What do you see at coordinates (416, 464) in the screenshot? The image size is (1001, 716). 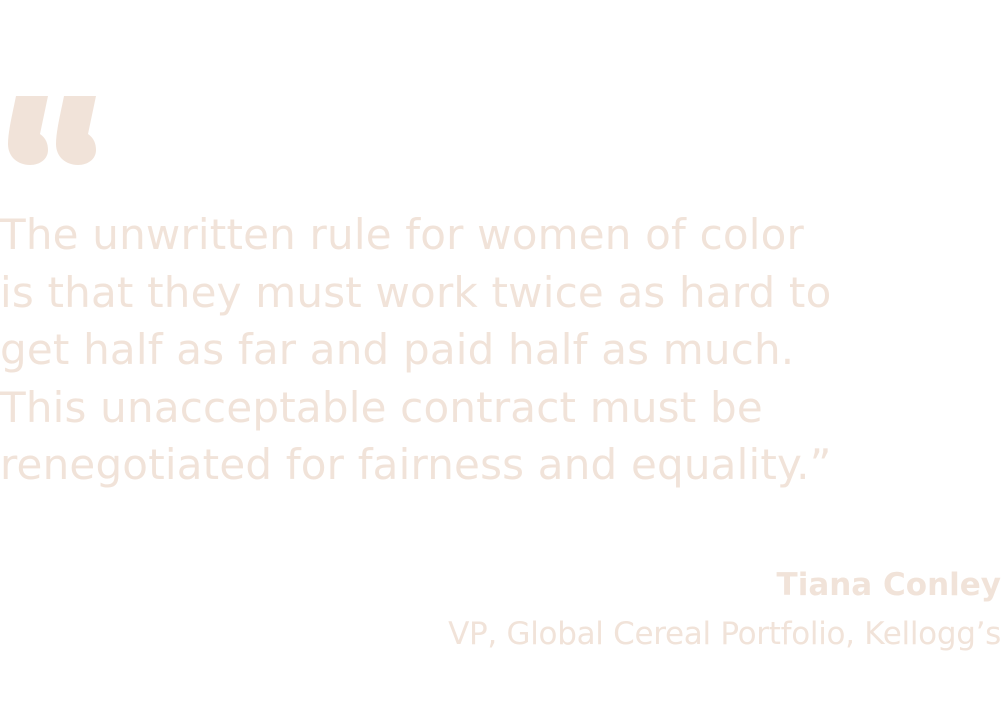 I see `quote-line: renegotiated for fairness and equality.”` at bounding box center [416, 464].